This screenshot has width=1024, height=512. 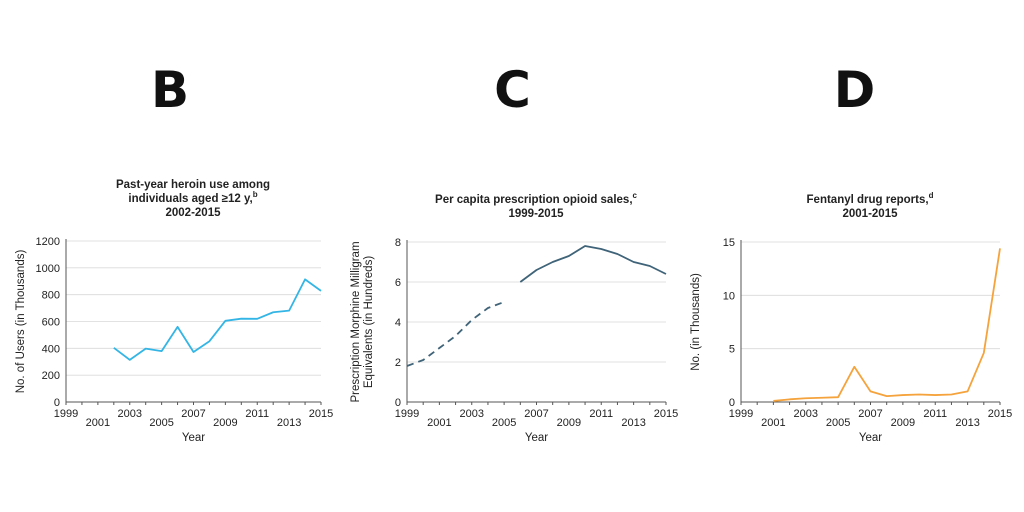 What do you see at coordinates (398, 323) in the screenshot?
I see `y-tick-label: 4` at bounding box center [398, 323].